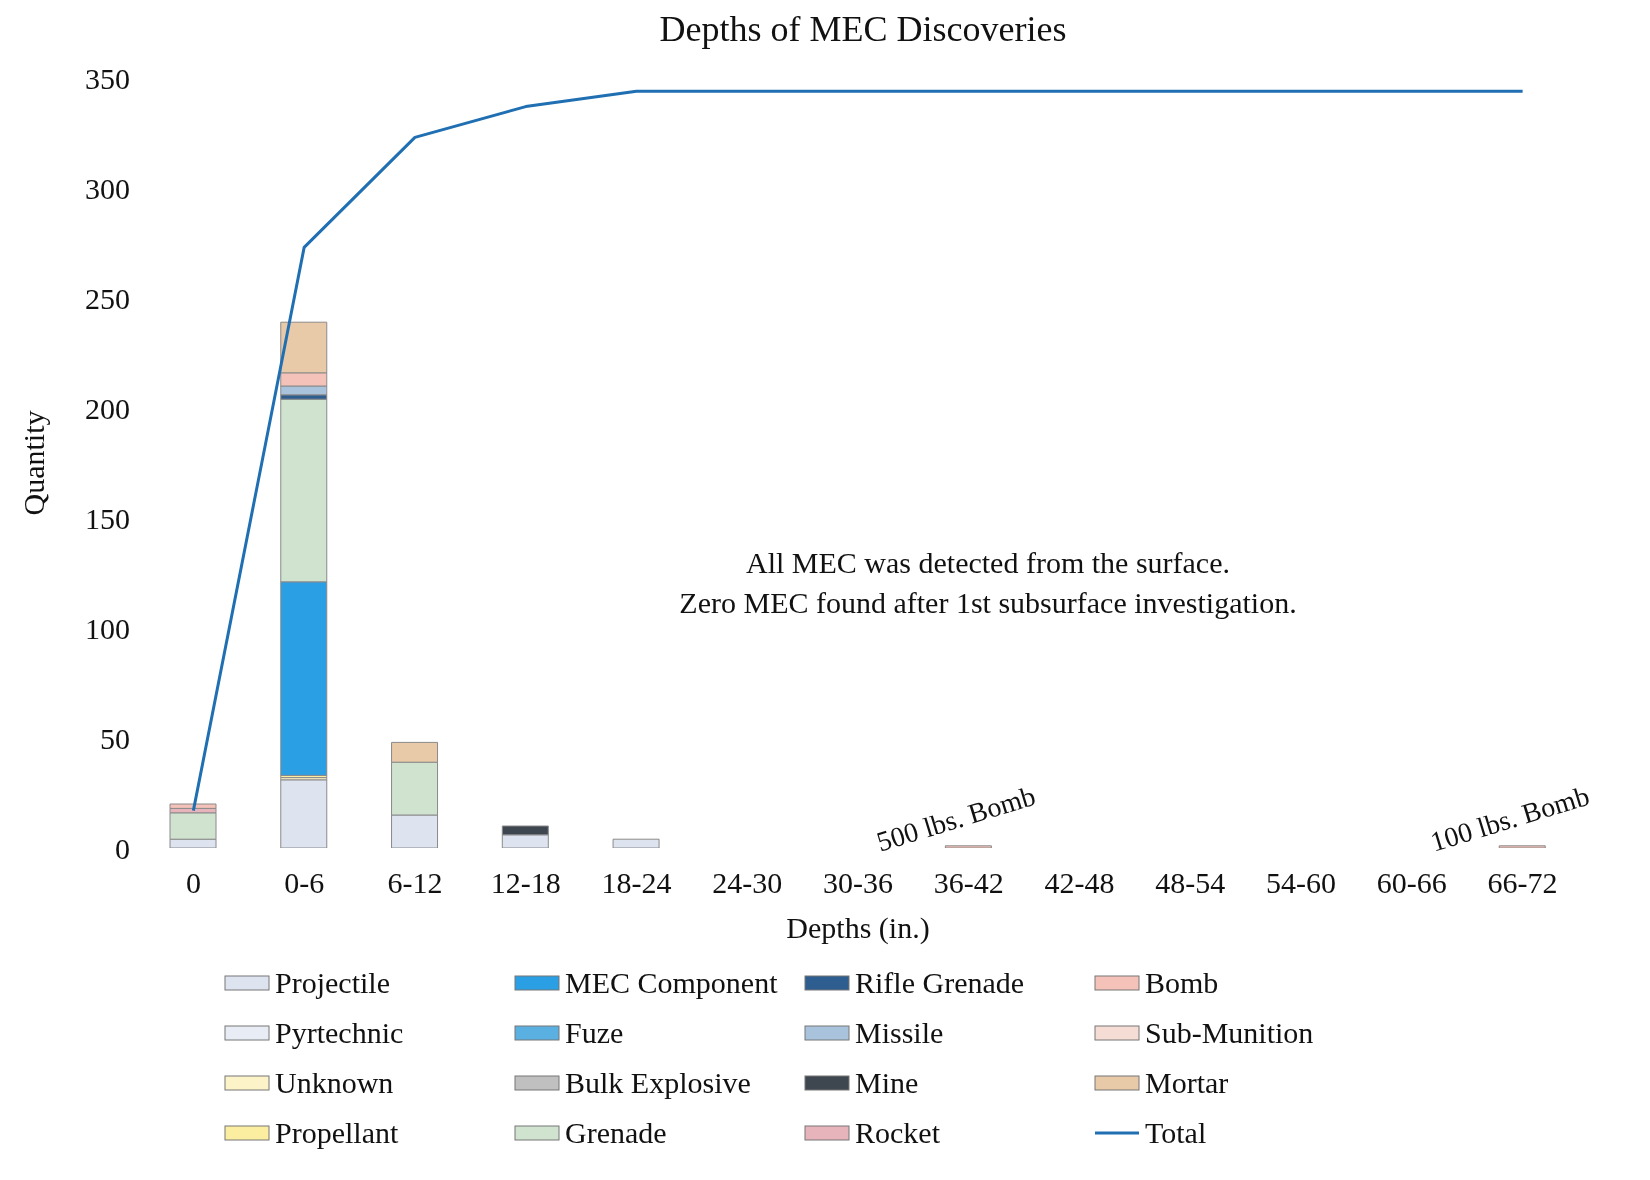  Describe the element at coordinates (337, 1133) in the screenshot. I see `legend-label: Propellant` at that location.